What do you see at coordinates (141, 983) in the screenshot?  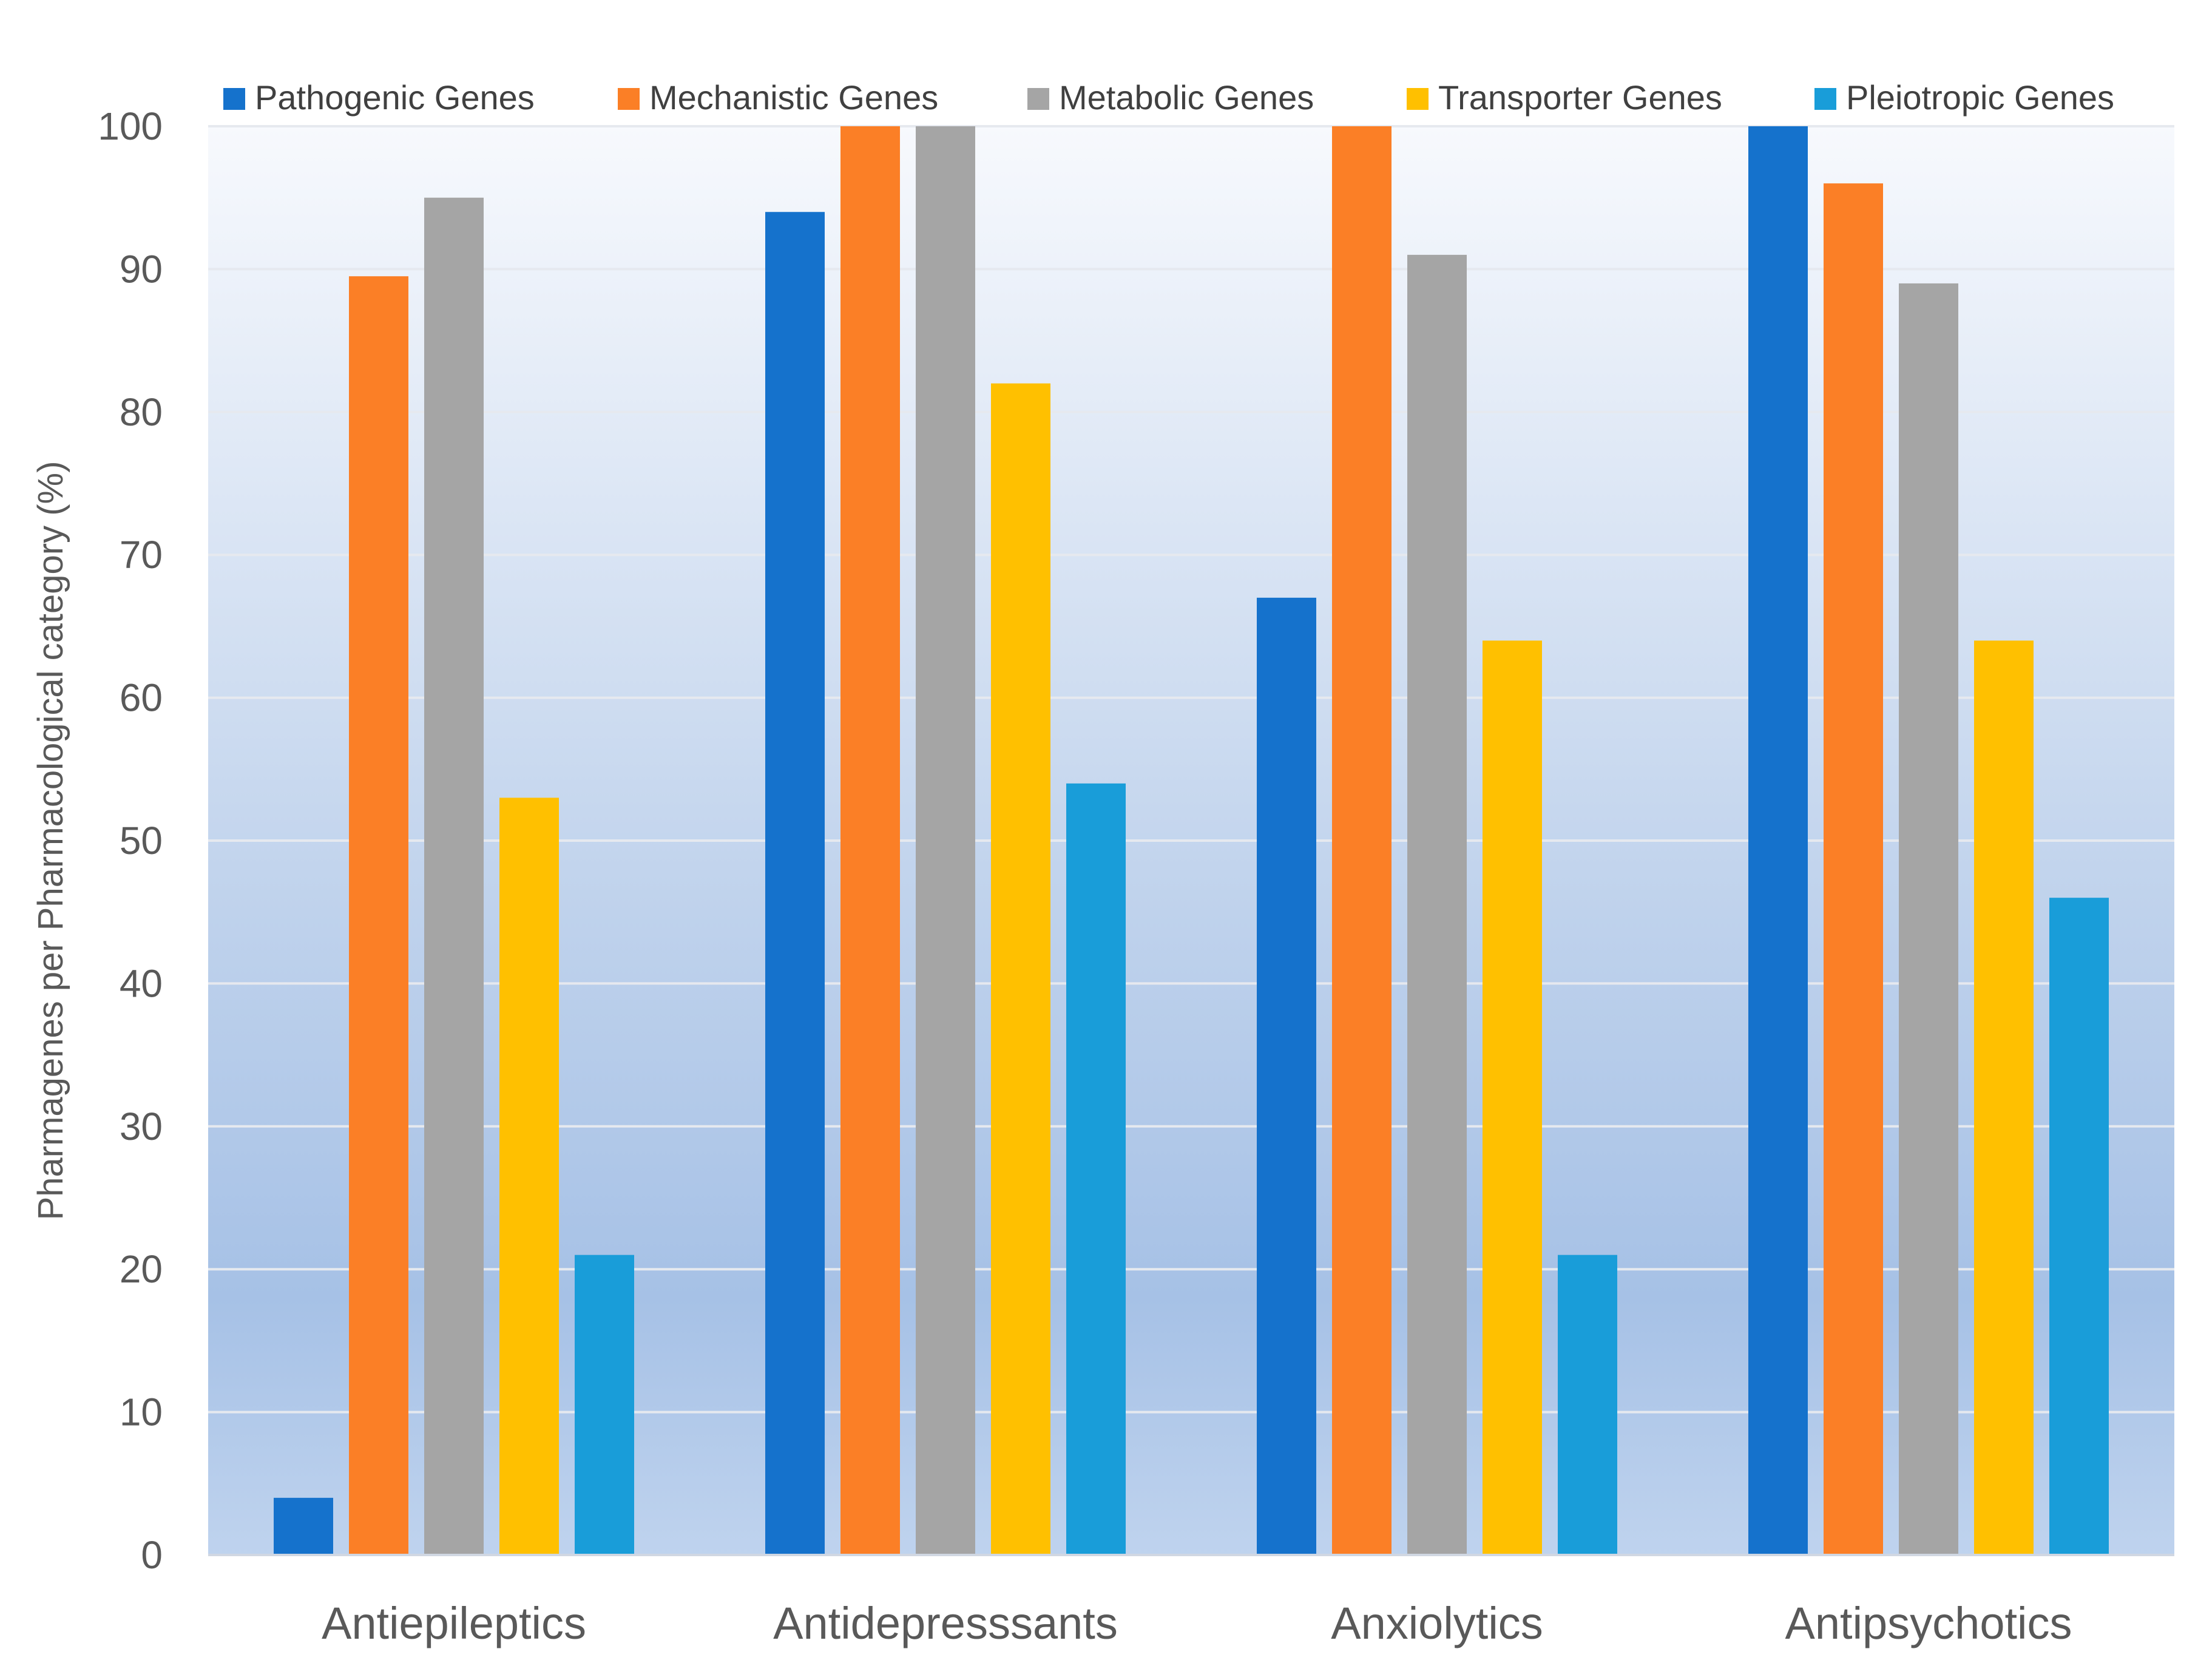 I see `y-tick-label: 40` at bounding box center [141, 983].